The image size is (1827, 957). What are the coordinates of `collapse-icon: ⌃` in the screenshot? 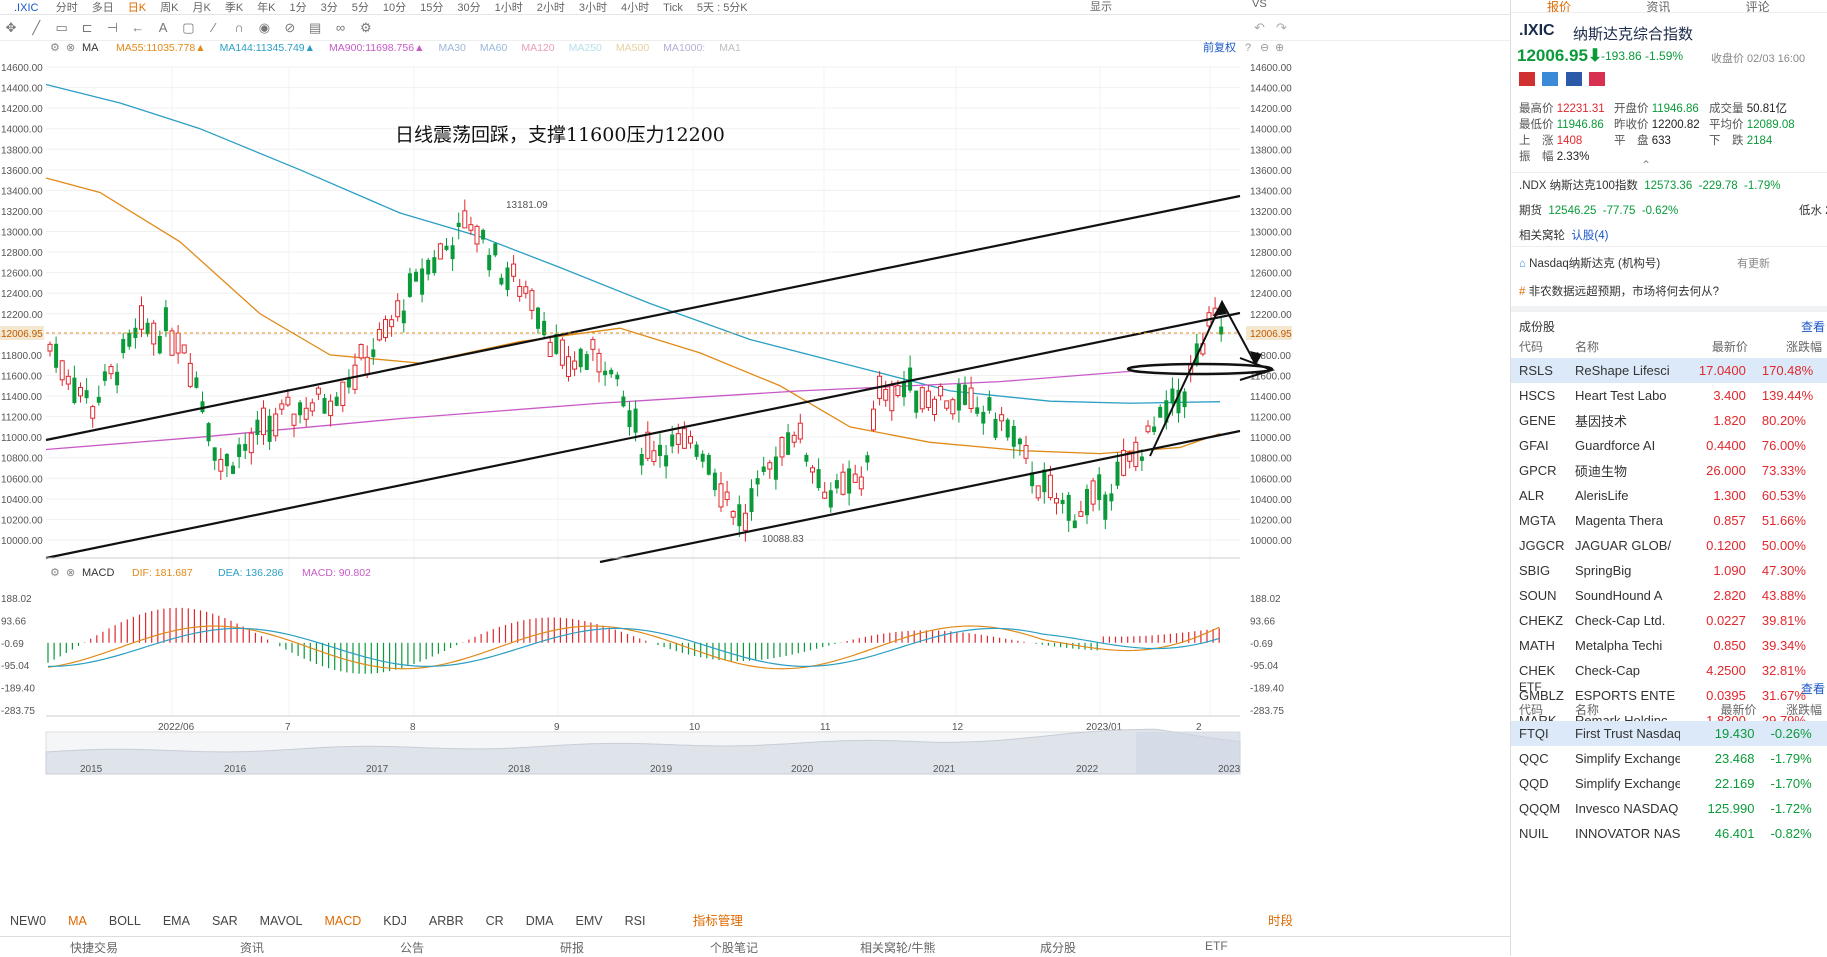 It's located at (1646, 165).